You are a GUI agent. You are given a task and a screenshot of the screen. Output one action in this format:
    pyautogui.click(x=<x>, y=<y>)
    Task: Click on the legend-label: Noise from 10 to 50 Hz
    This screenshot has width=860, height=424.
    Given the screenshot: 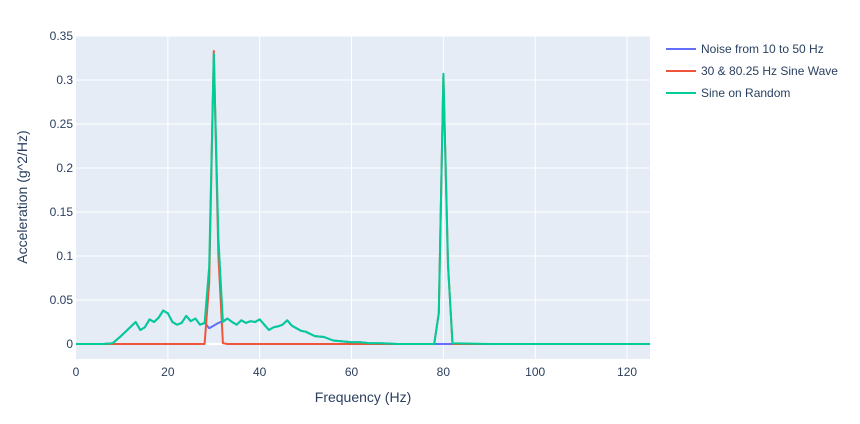 What is the action you would take?
    pyautogui.click(x=762, y=49)
    